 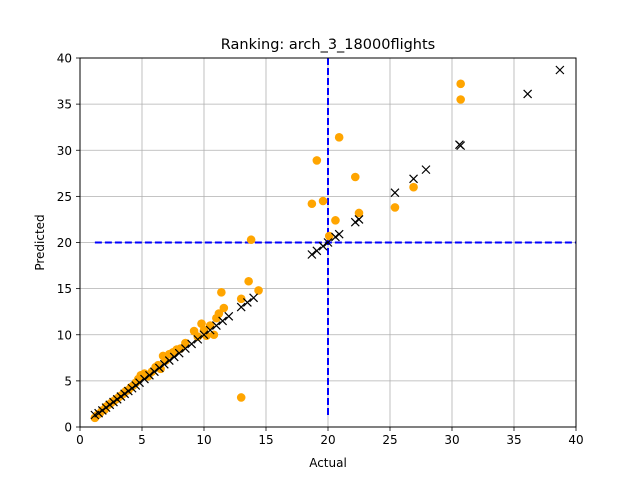 What do you see at coordinates (40, 242) in the screenshot?
I see `y-axis-label: Predicted` at bounding box center [40, 242].